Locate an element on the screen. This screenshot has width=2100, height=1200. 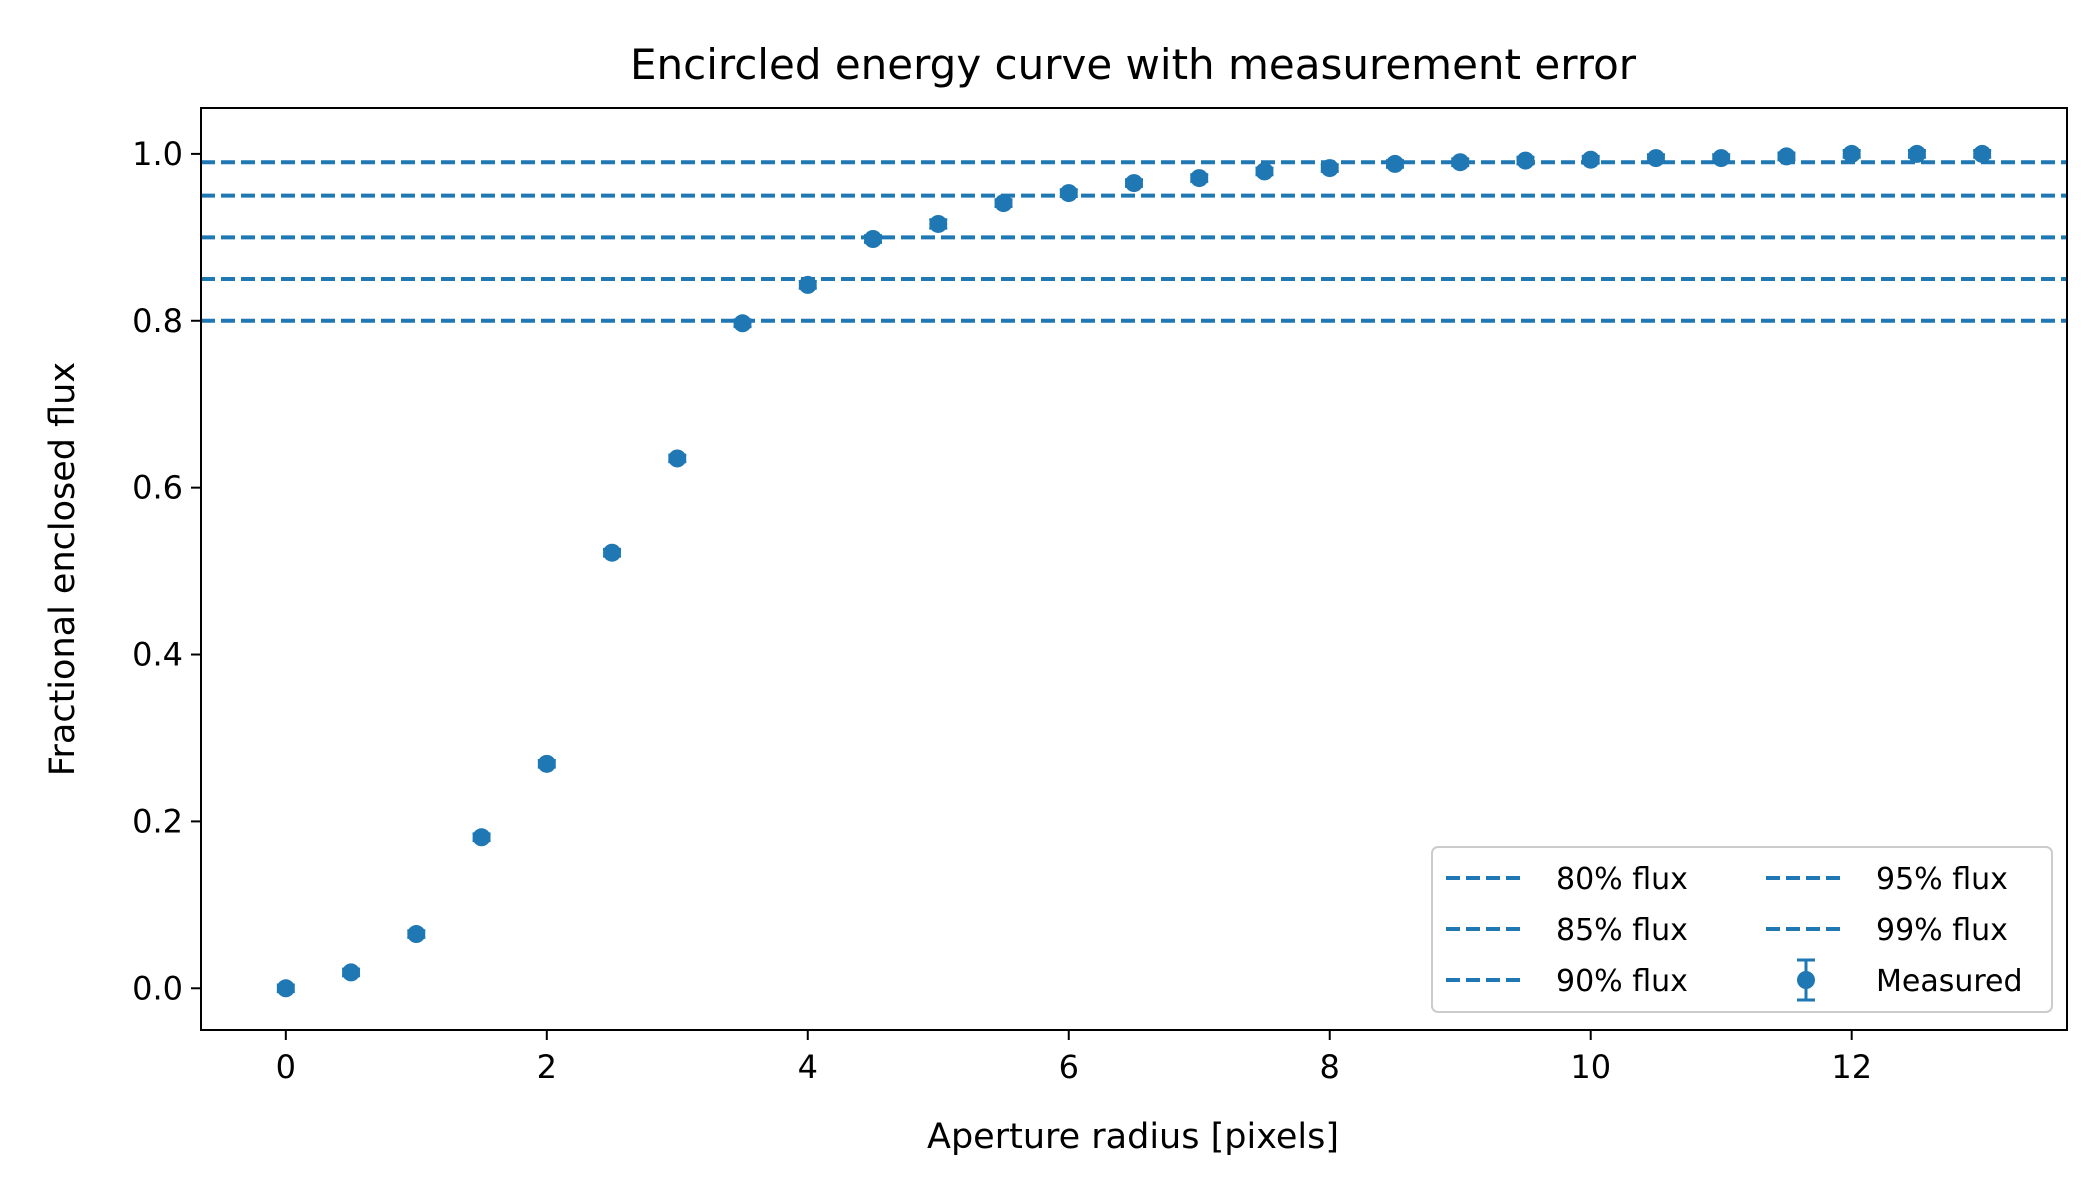
y-tick-label-3: 0.6 is located at coordinates (157, 488).